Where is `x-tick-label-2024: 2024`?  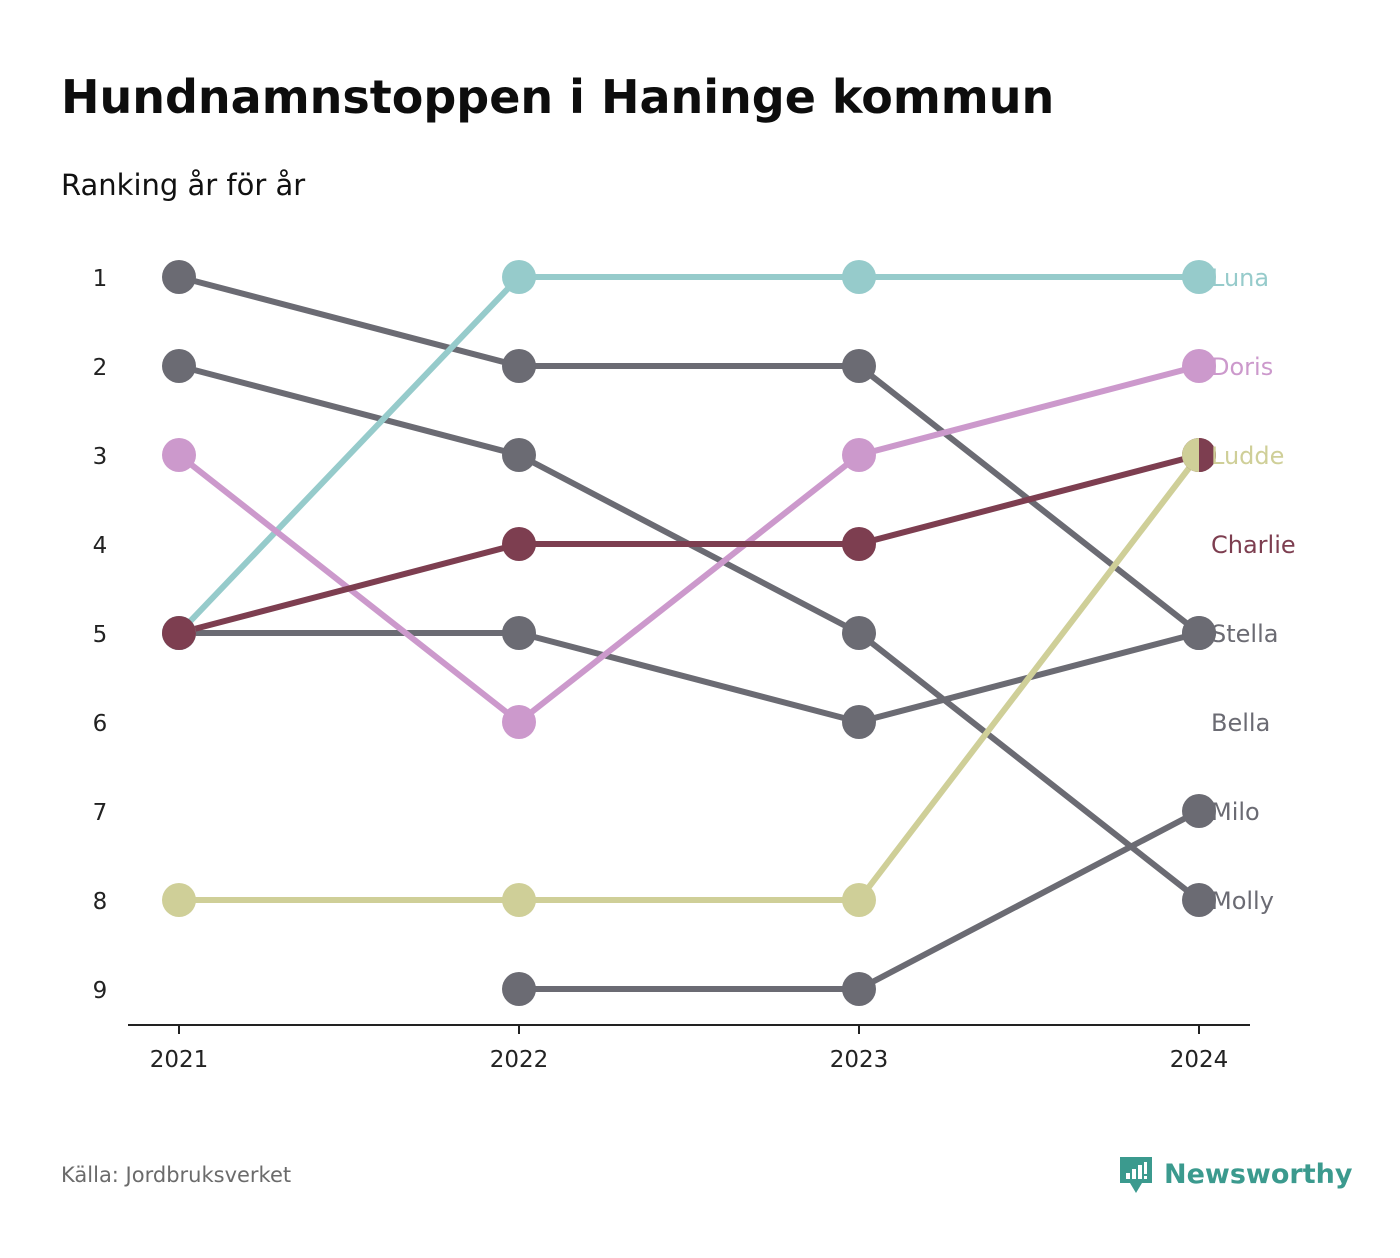
x-tick-label-2024: 2024 is located at coordinates (1199, 1060).